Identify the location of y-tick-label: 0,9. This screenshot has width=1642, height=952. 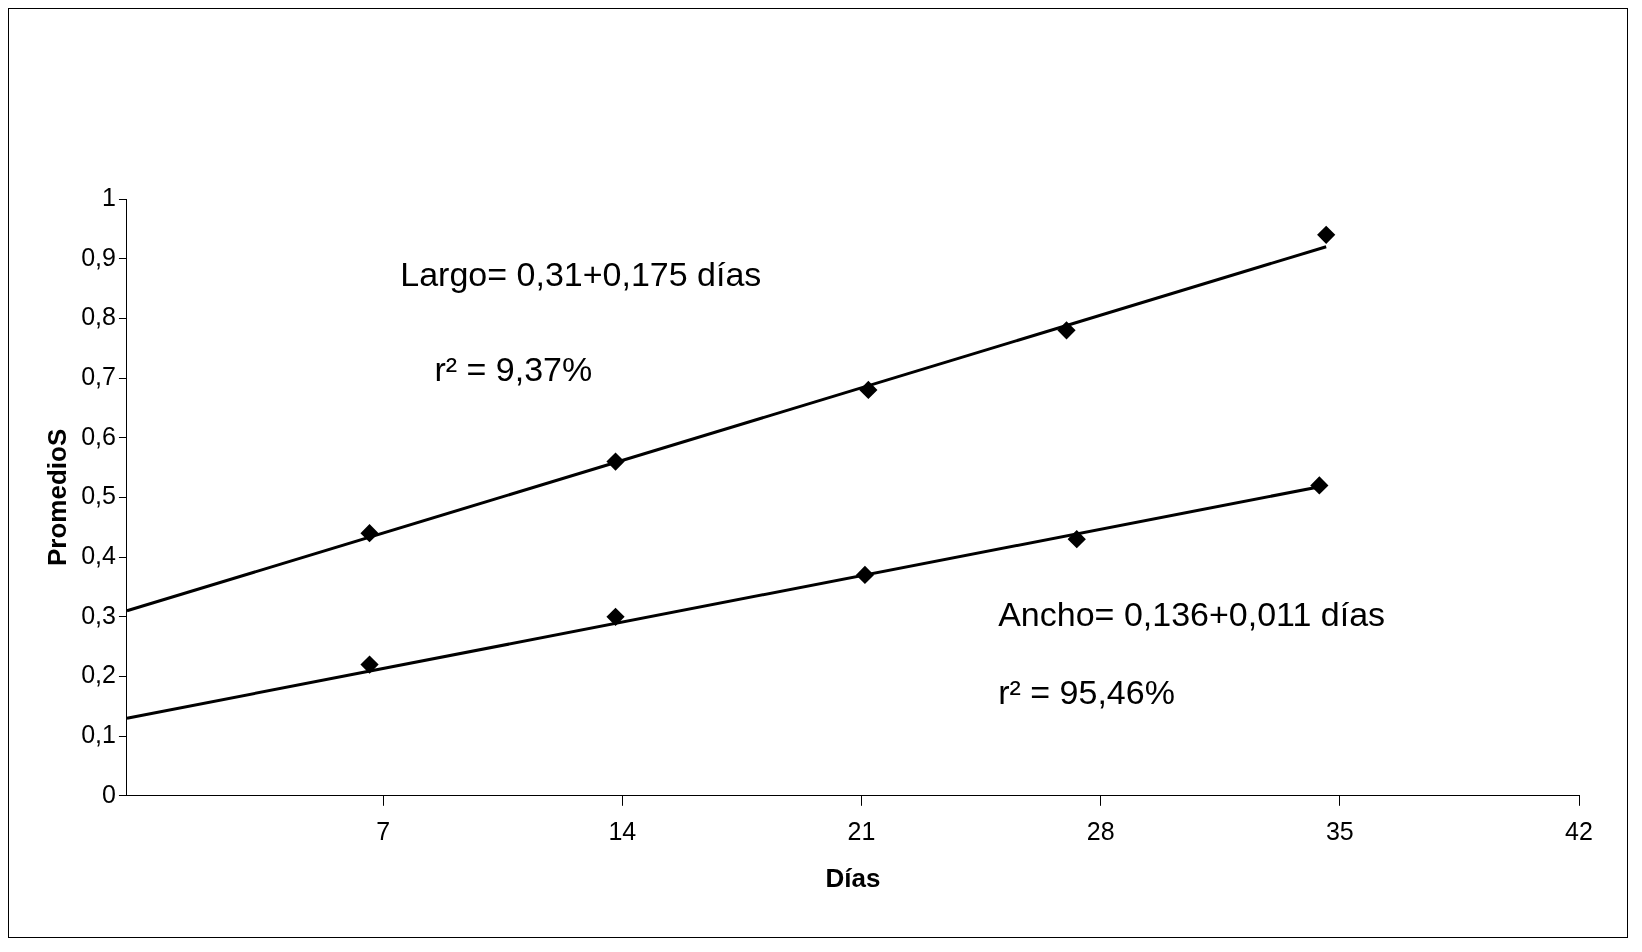
(98, 256).